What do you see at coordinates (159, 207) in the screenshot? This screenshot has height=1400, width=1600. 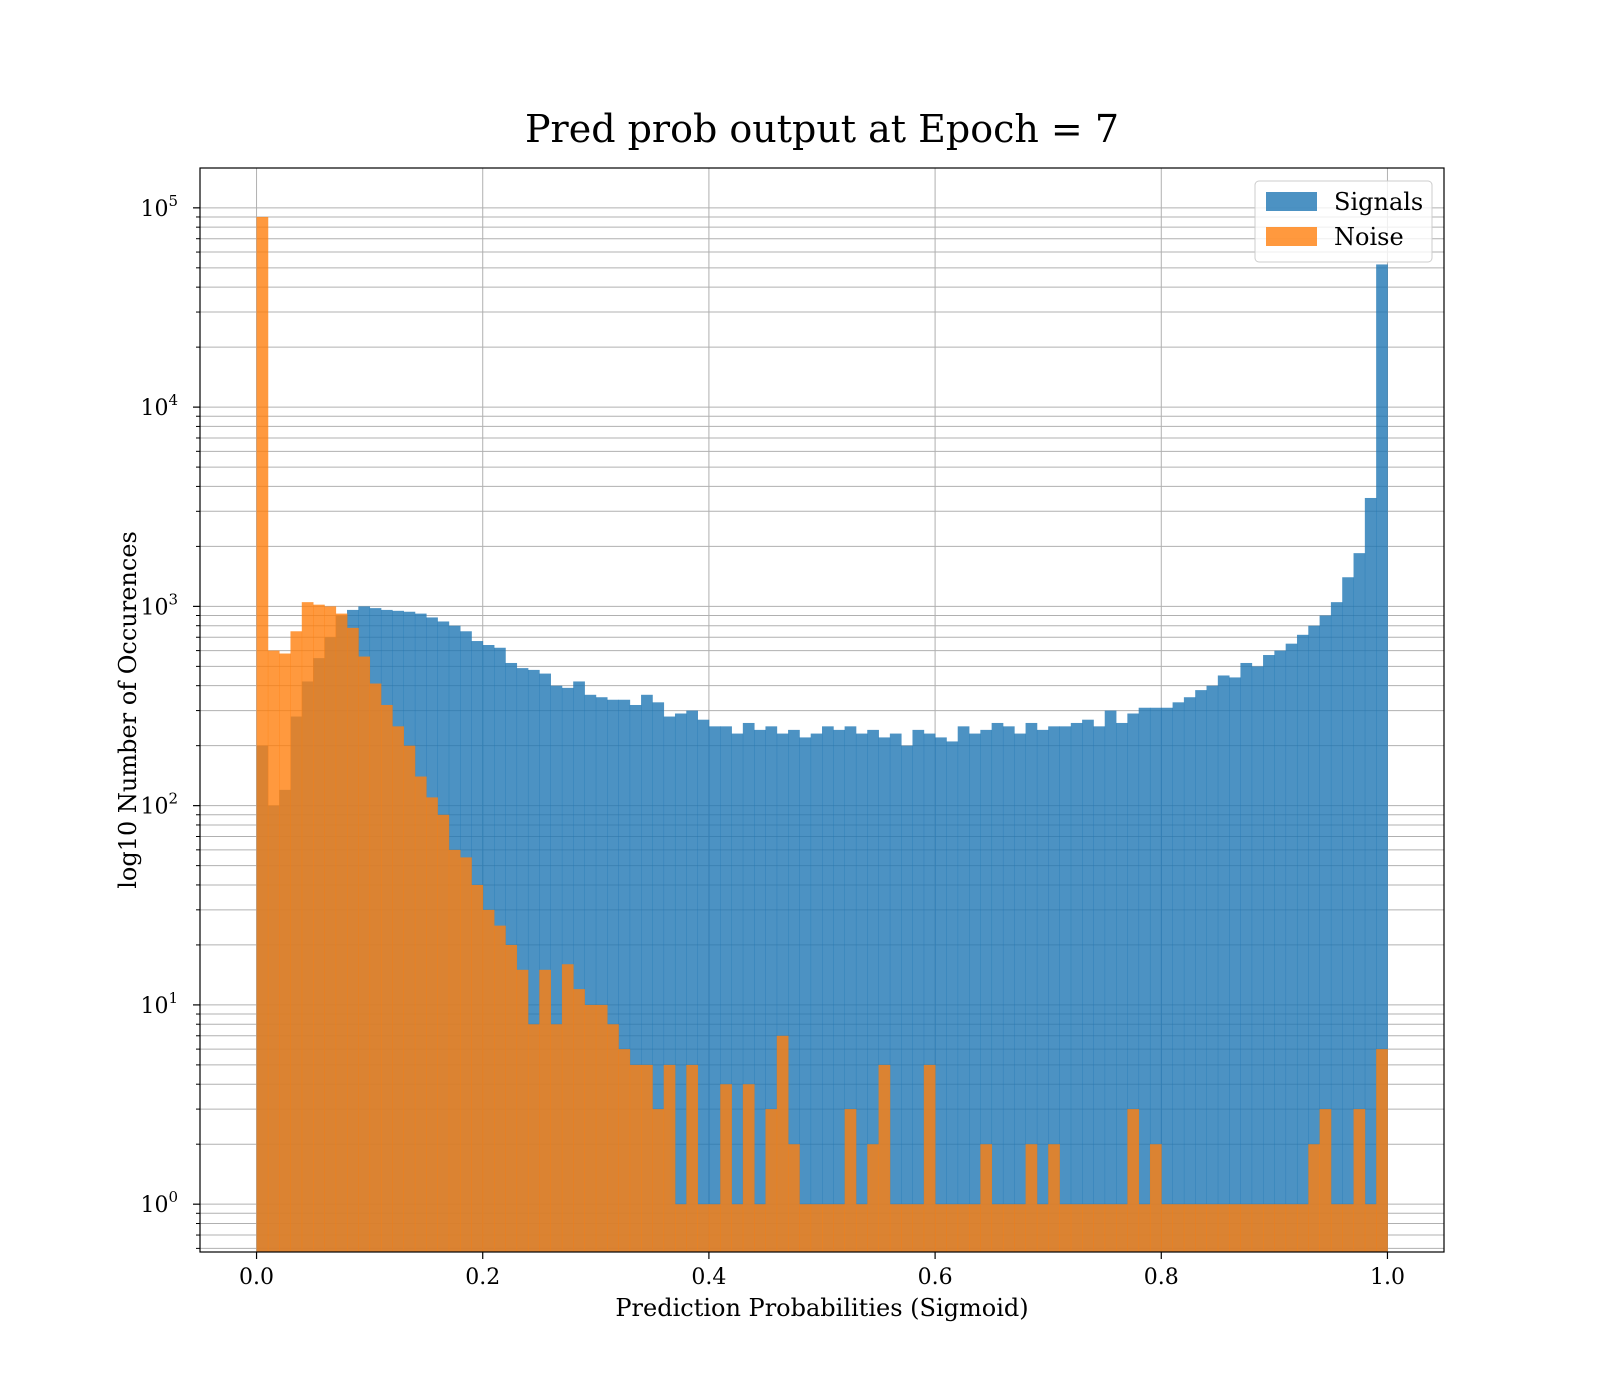 I see `y-tick-label: 10⁵` at bounding box center [159, 207].